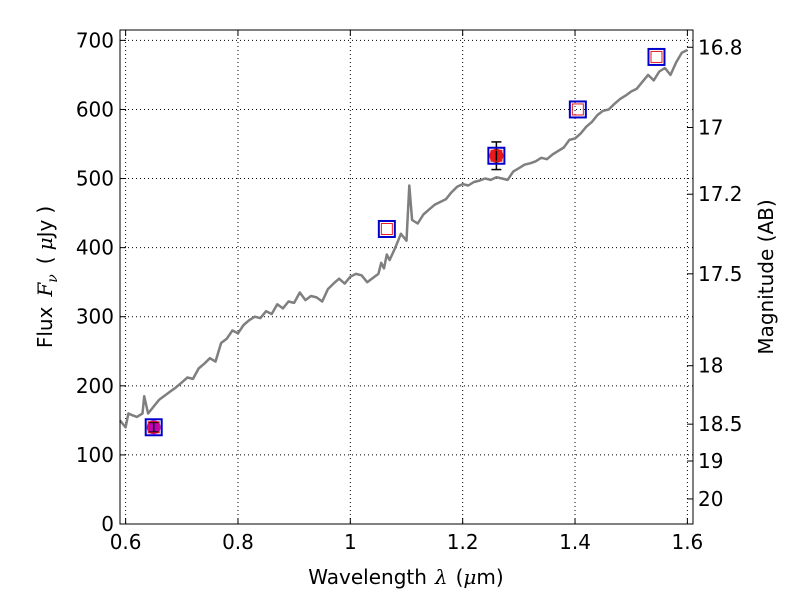 This screenshot has height=600, width=800. Describe the element at coordinates (720, 274) in the screenshot. I see `y2-tick-label: 17.5` at that location.